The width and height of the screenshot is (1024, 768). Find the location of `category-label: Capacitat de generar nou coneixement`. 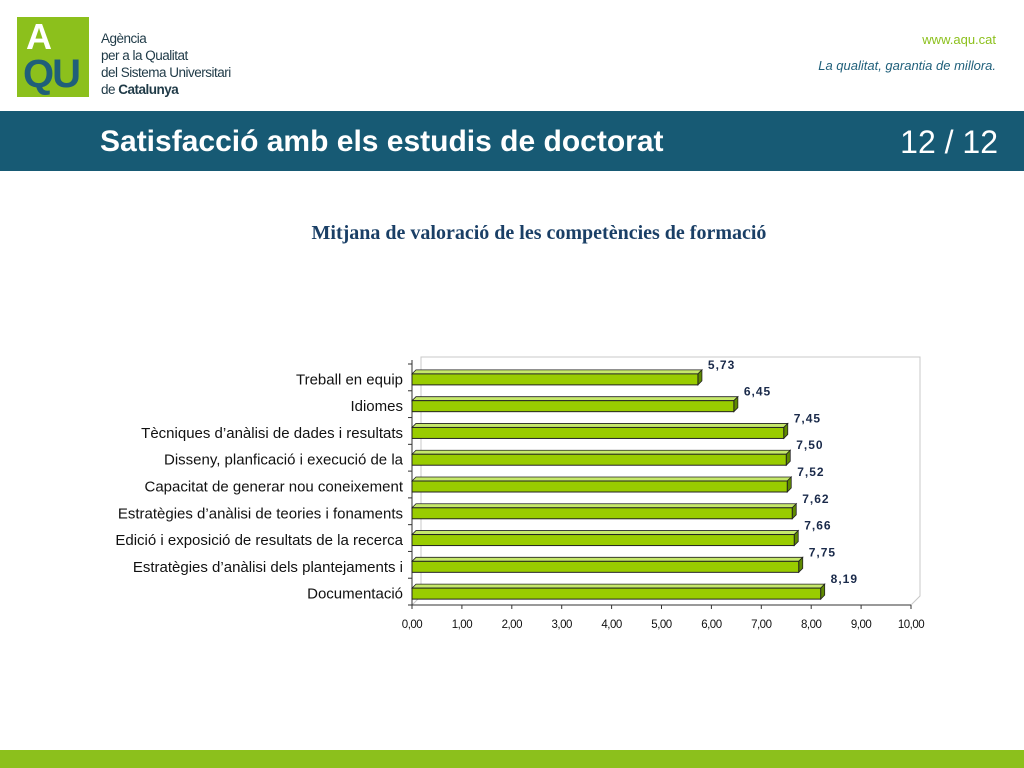

category-label: Capacitat de generar nou coneixement is located at coordinates (273, 487).